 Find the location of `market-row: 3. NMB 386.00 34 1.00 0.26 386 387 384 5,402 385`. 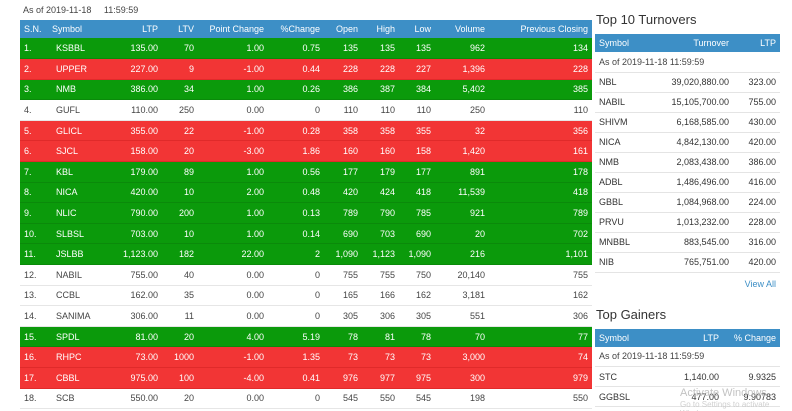

market-row: 3. NMB 386.00 34 1.00 0.26 386 387 384 5,402 385 is located at coordinates (306, 90).